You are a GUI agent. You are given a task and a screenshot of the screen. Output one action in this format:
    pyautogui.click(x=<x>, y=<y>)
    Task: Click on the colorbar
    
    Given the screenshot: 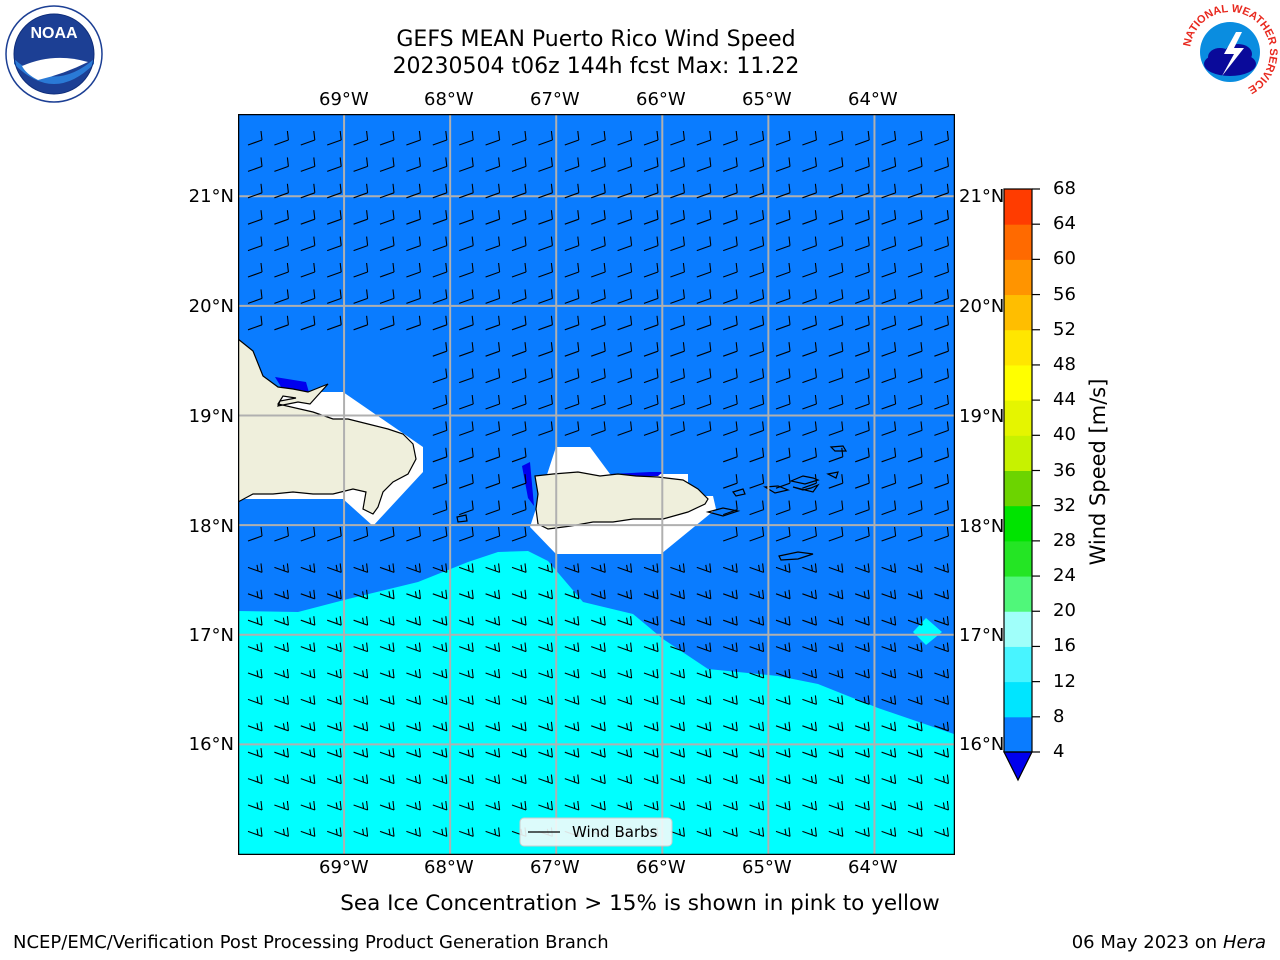 What is the action you would take?
    pyautogui.click(x=1021, y=485)
    